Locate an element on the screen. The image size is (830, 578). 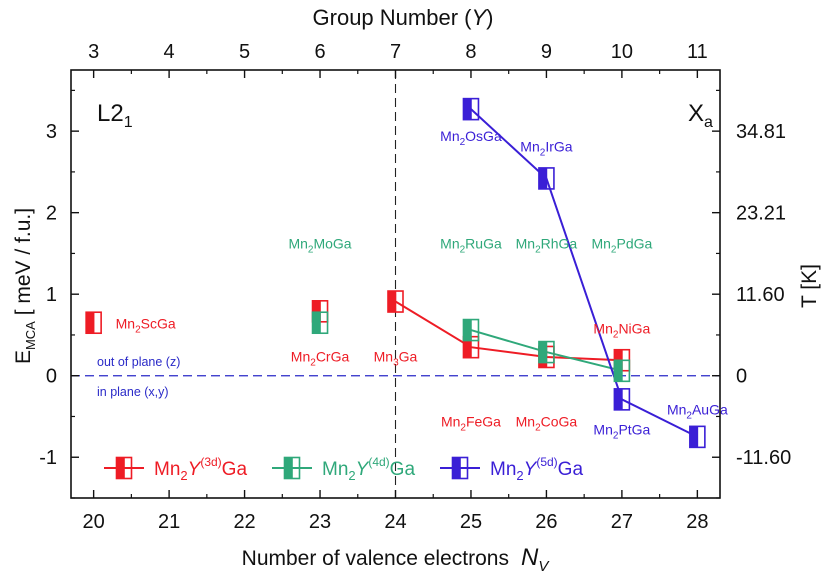
point-label: Mn2AuGa is located at coordinates (697, 411).